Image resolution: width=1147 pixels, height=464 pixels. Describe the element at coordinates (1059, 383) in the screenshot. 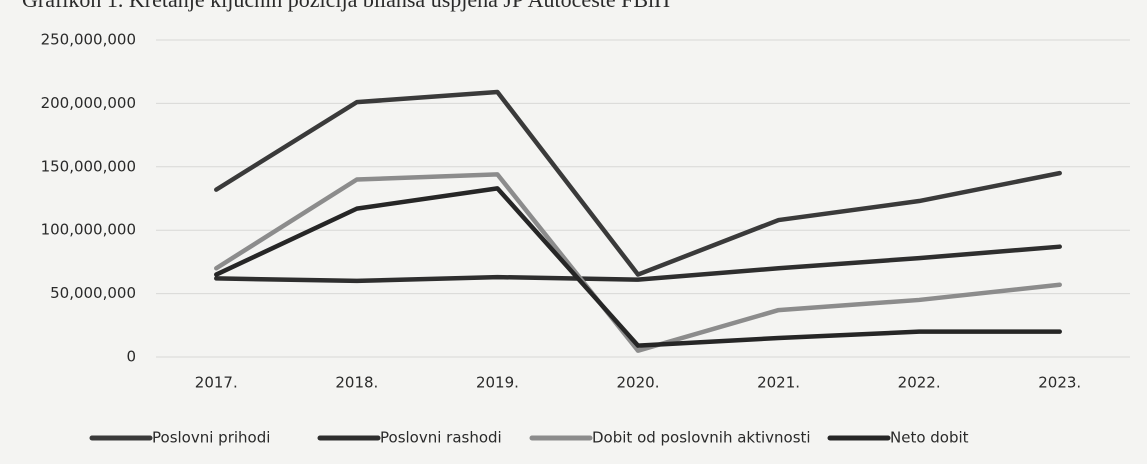

I see `x-tick-label: 2023.` at that location.